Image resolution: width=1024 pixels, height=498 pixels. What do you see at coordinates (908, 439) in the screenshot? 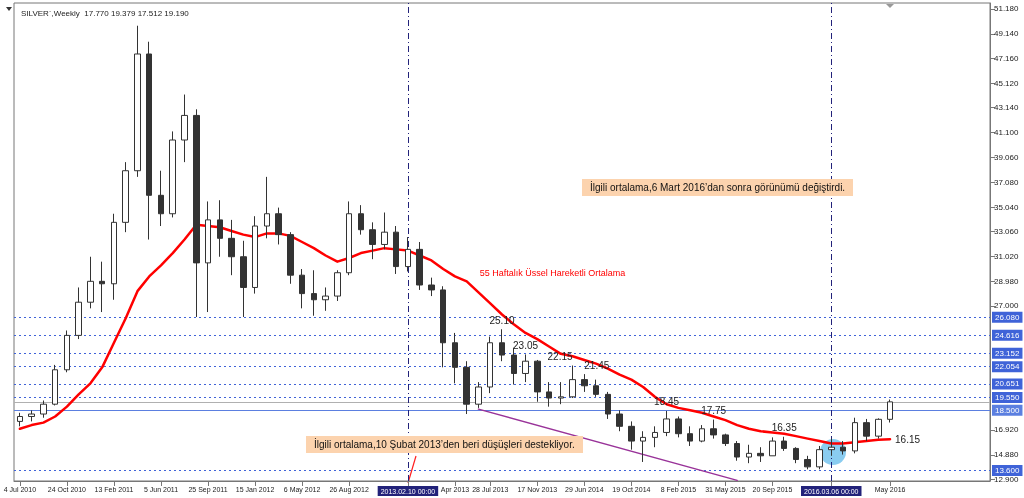
I see `data-label: 16.15` at bounding box center [908, 439].